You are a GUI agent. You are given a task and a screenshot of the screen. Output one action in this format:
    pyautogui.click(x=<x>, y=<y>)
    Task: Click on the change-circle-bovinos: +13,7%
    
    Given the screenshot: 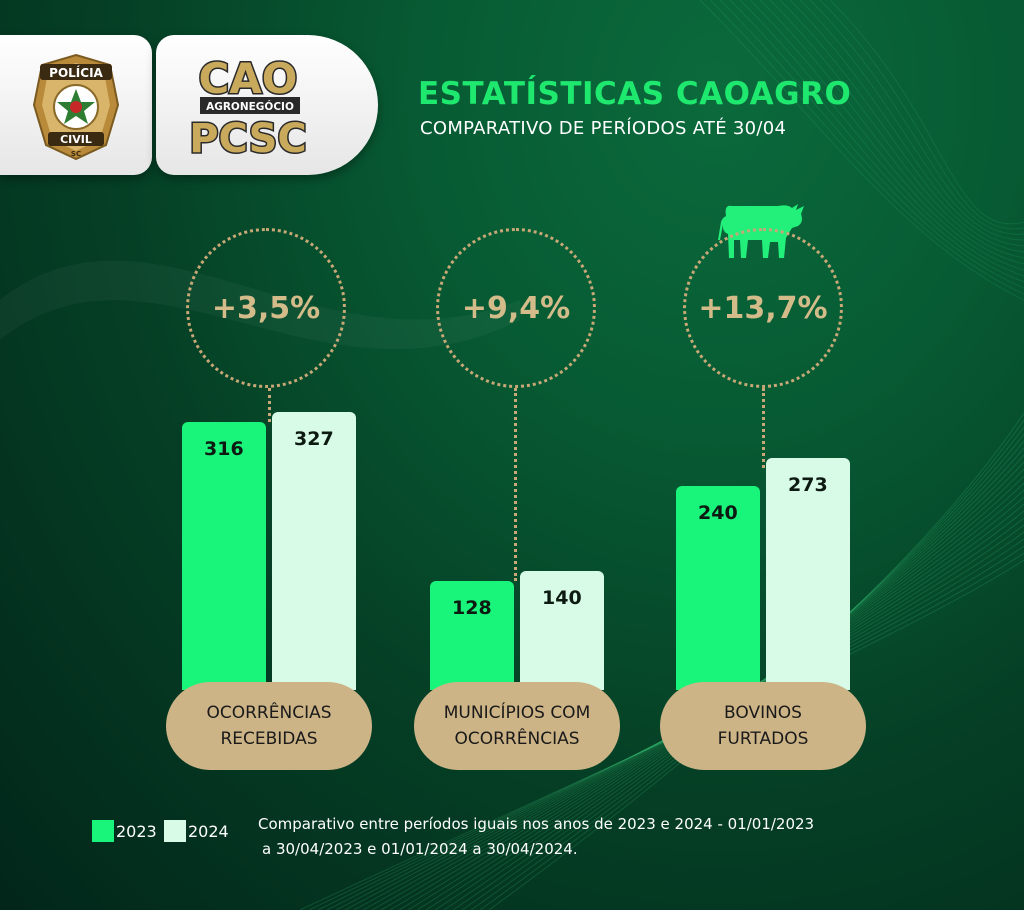 What is the action you would take?
    pyautogui.click(x=763, y=308)
    